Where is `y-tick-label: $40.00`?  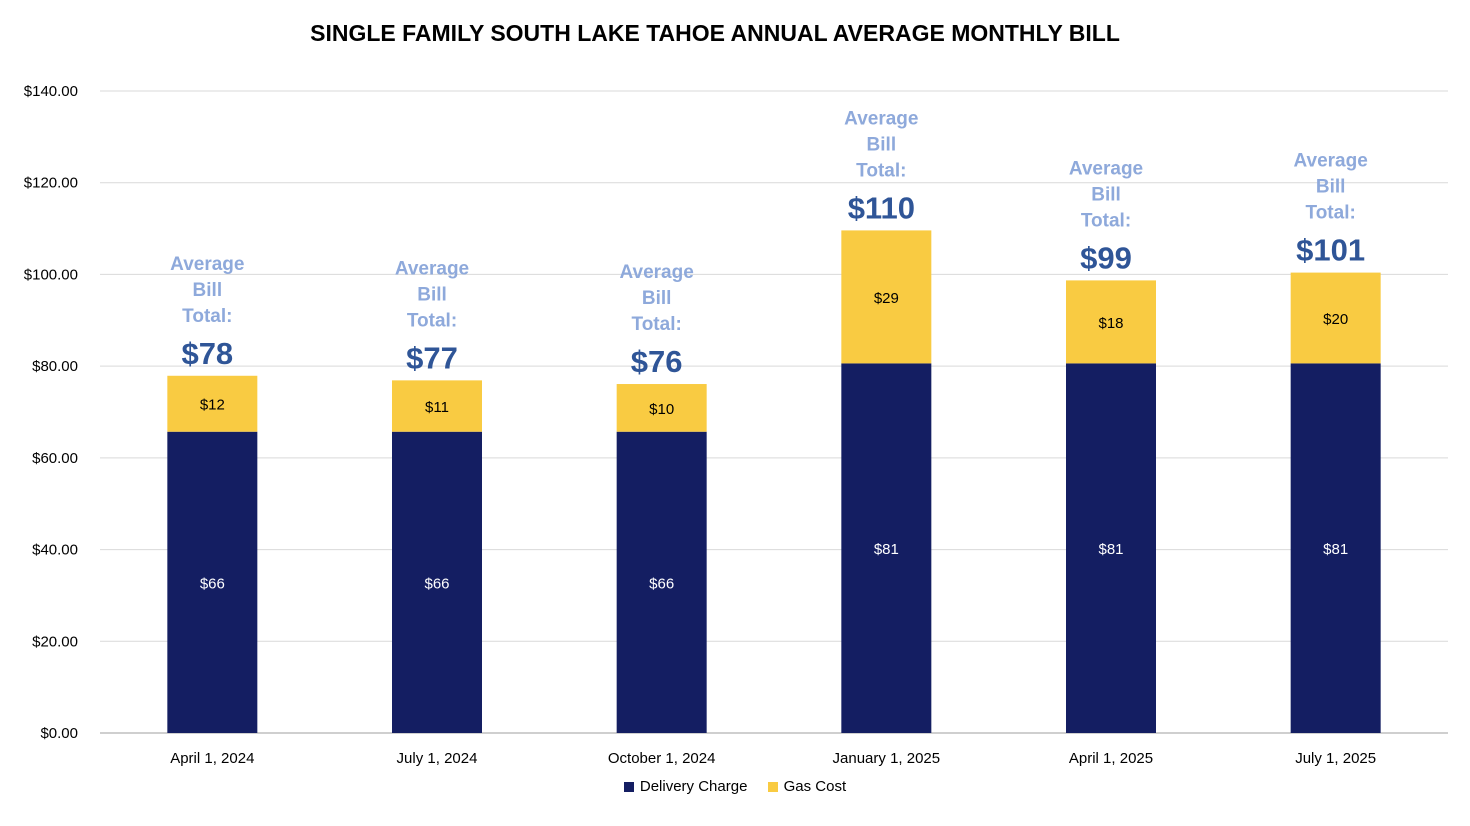
y-tick-label: $40.00 is located at coordinates (55, 550).